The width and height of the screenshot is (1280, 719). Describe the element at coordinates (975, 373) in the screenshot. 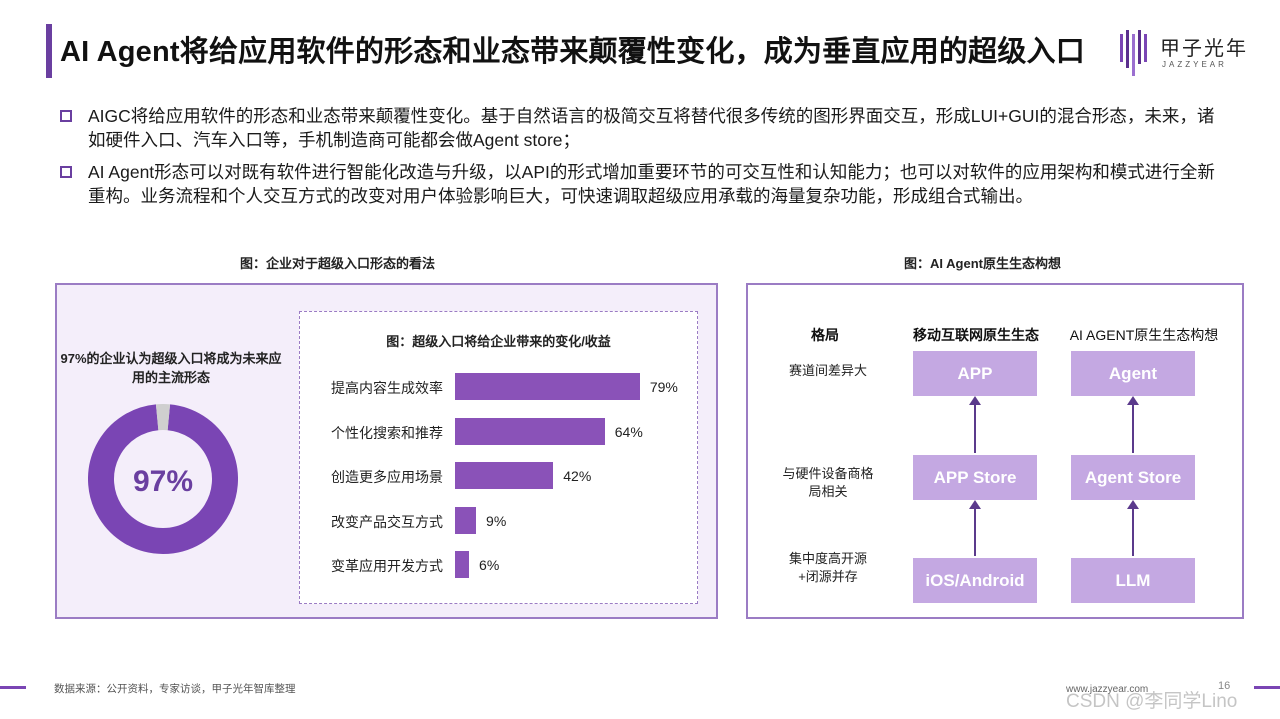

I see `eco-box-app: APP` at that location.